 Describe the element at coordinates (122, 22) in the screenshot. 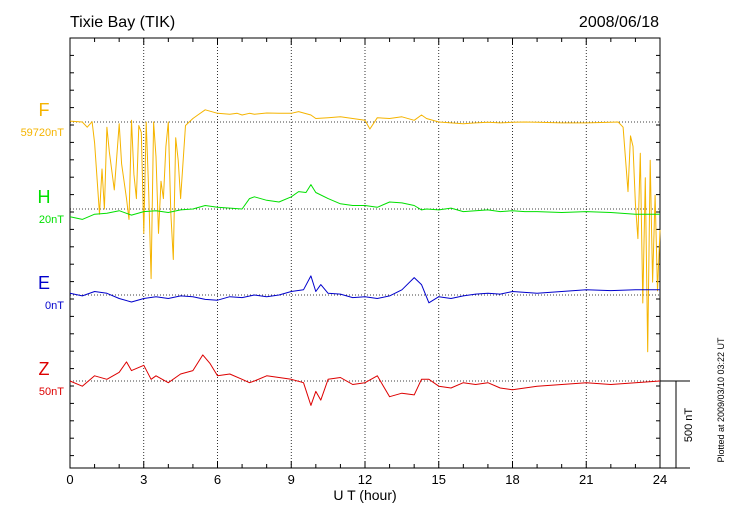

I see `chart-title: Tixie Bay (TIK)` at that location.